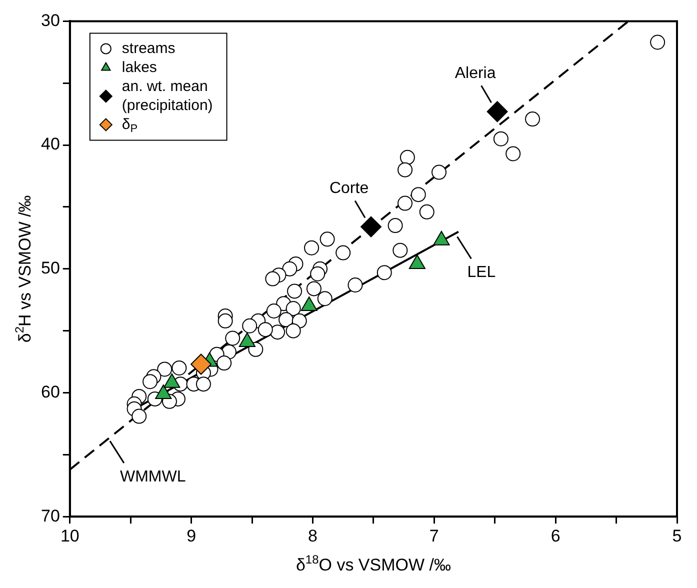 This screenshot has width=697, height=588. What do you see at coordinates (50, 144) in the screenshot?
I see `y-tick-label: 40` at bounding box center [50, 144].